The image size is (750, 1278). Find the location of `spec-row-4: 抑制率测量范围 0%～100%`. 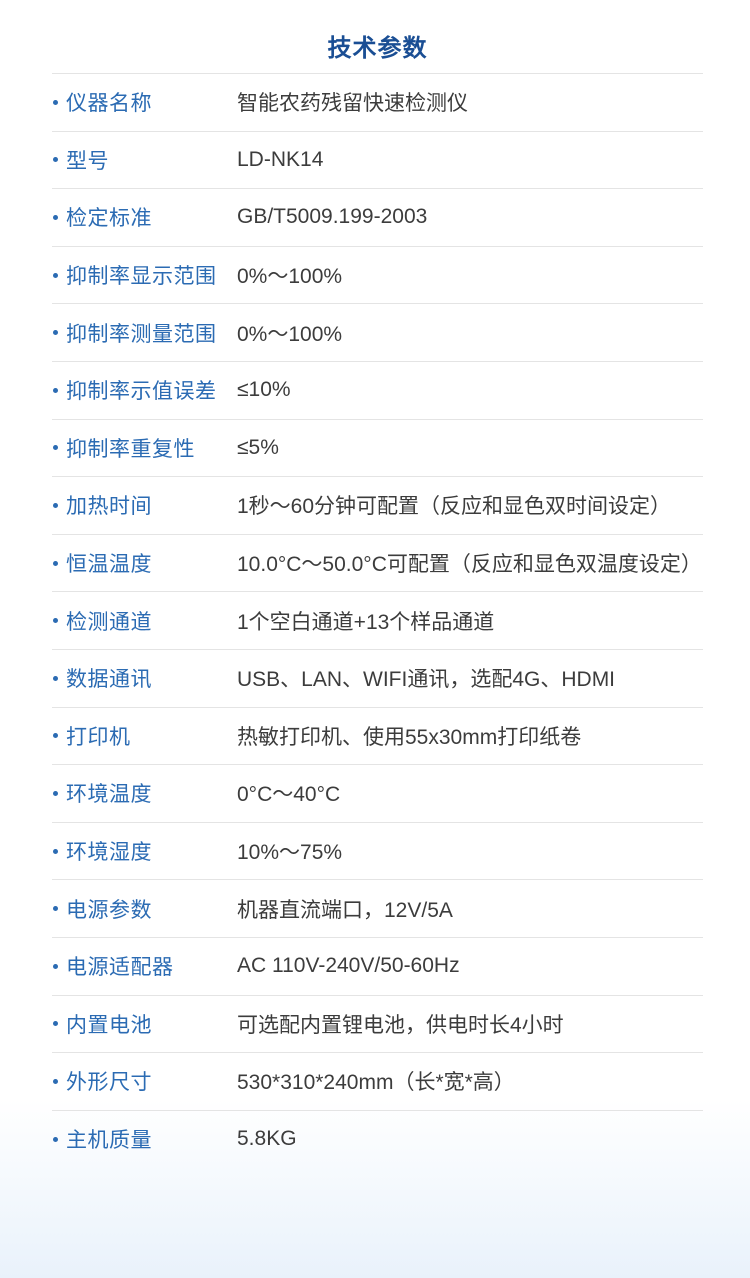

spec-row-4: 抑制率测量范围 0%～100% is located at coordinates (377, 333).